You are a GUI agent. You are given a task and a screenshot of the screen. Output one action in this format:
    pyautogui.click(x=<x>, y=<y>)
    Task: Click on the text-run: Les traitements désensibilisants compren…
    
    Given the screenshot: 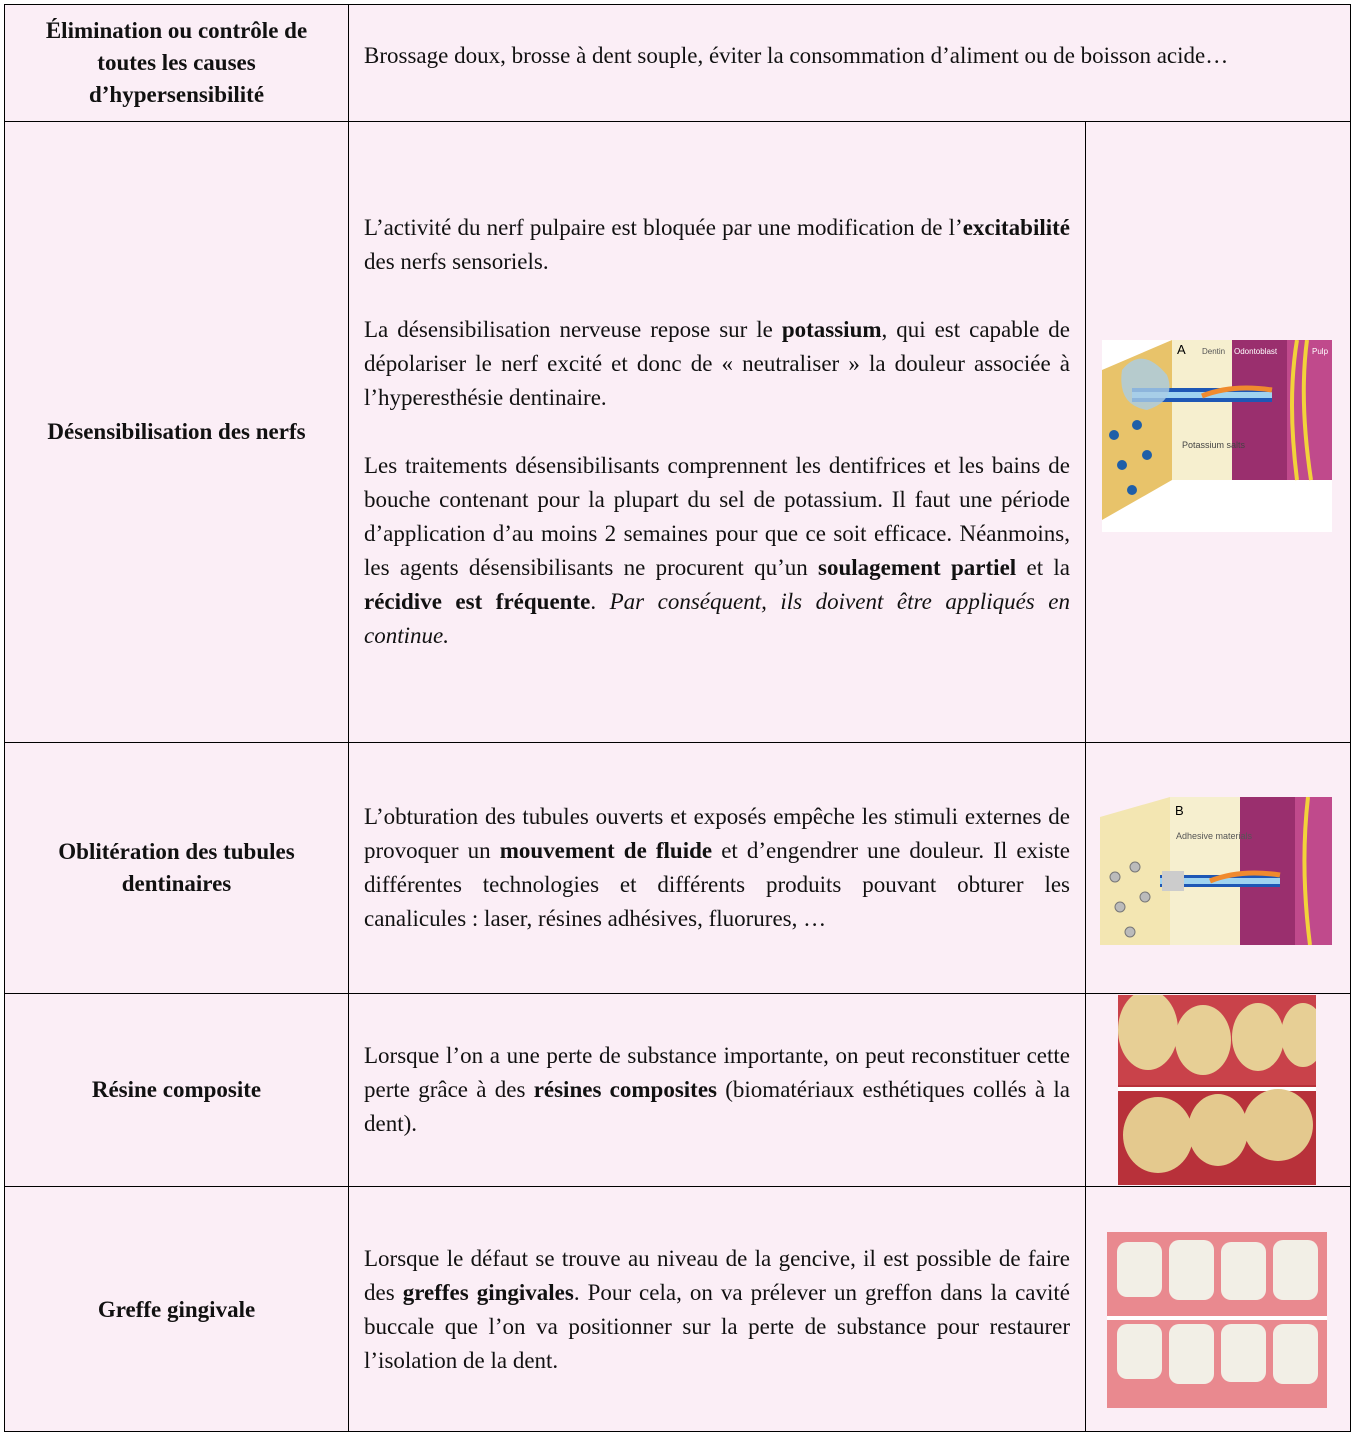 What is the action you would take?
    pyautogui.click(x=717, y=516)
    